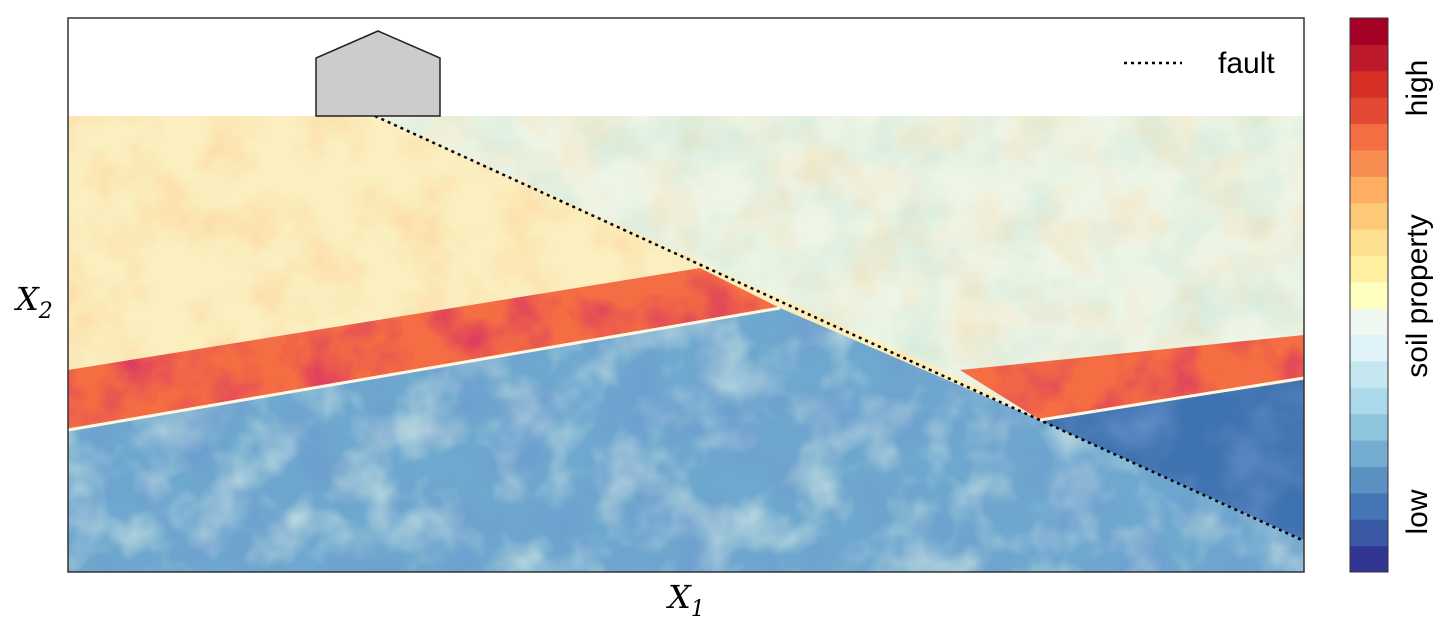 This screenshot has width=1453, height=625. I want to click on red-band-left-texture, so click(424, 349).